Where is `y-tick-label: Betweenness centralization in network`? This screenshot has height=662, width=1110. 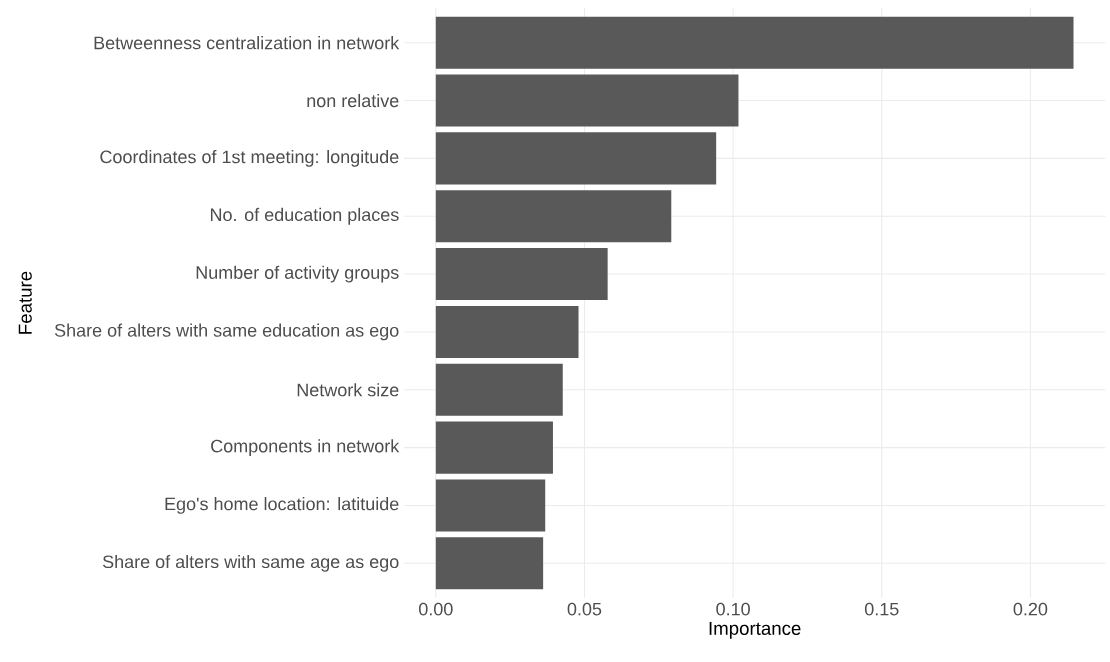
y-tick-label: Betweenness centralization in network is located at coordinates (247, 43).